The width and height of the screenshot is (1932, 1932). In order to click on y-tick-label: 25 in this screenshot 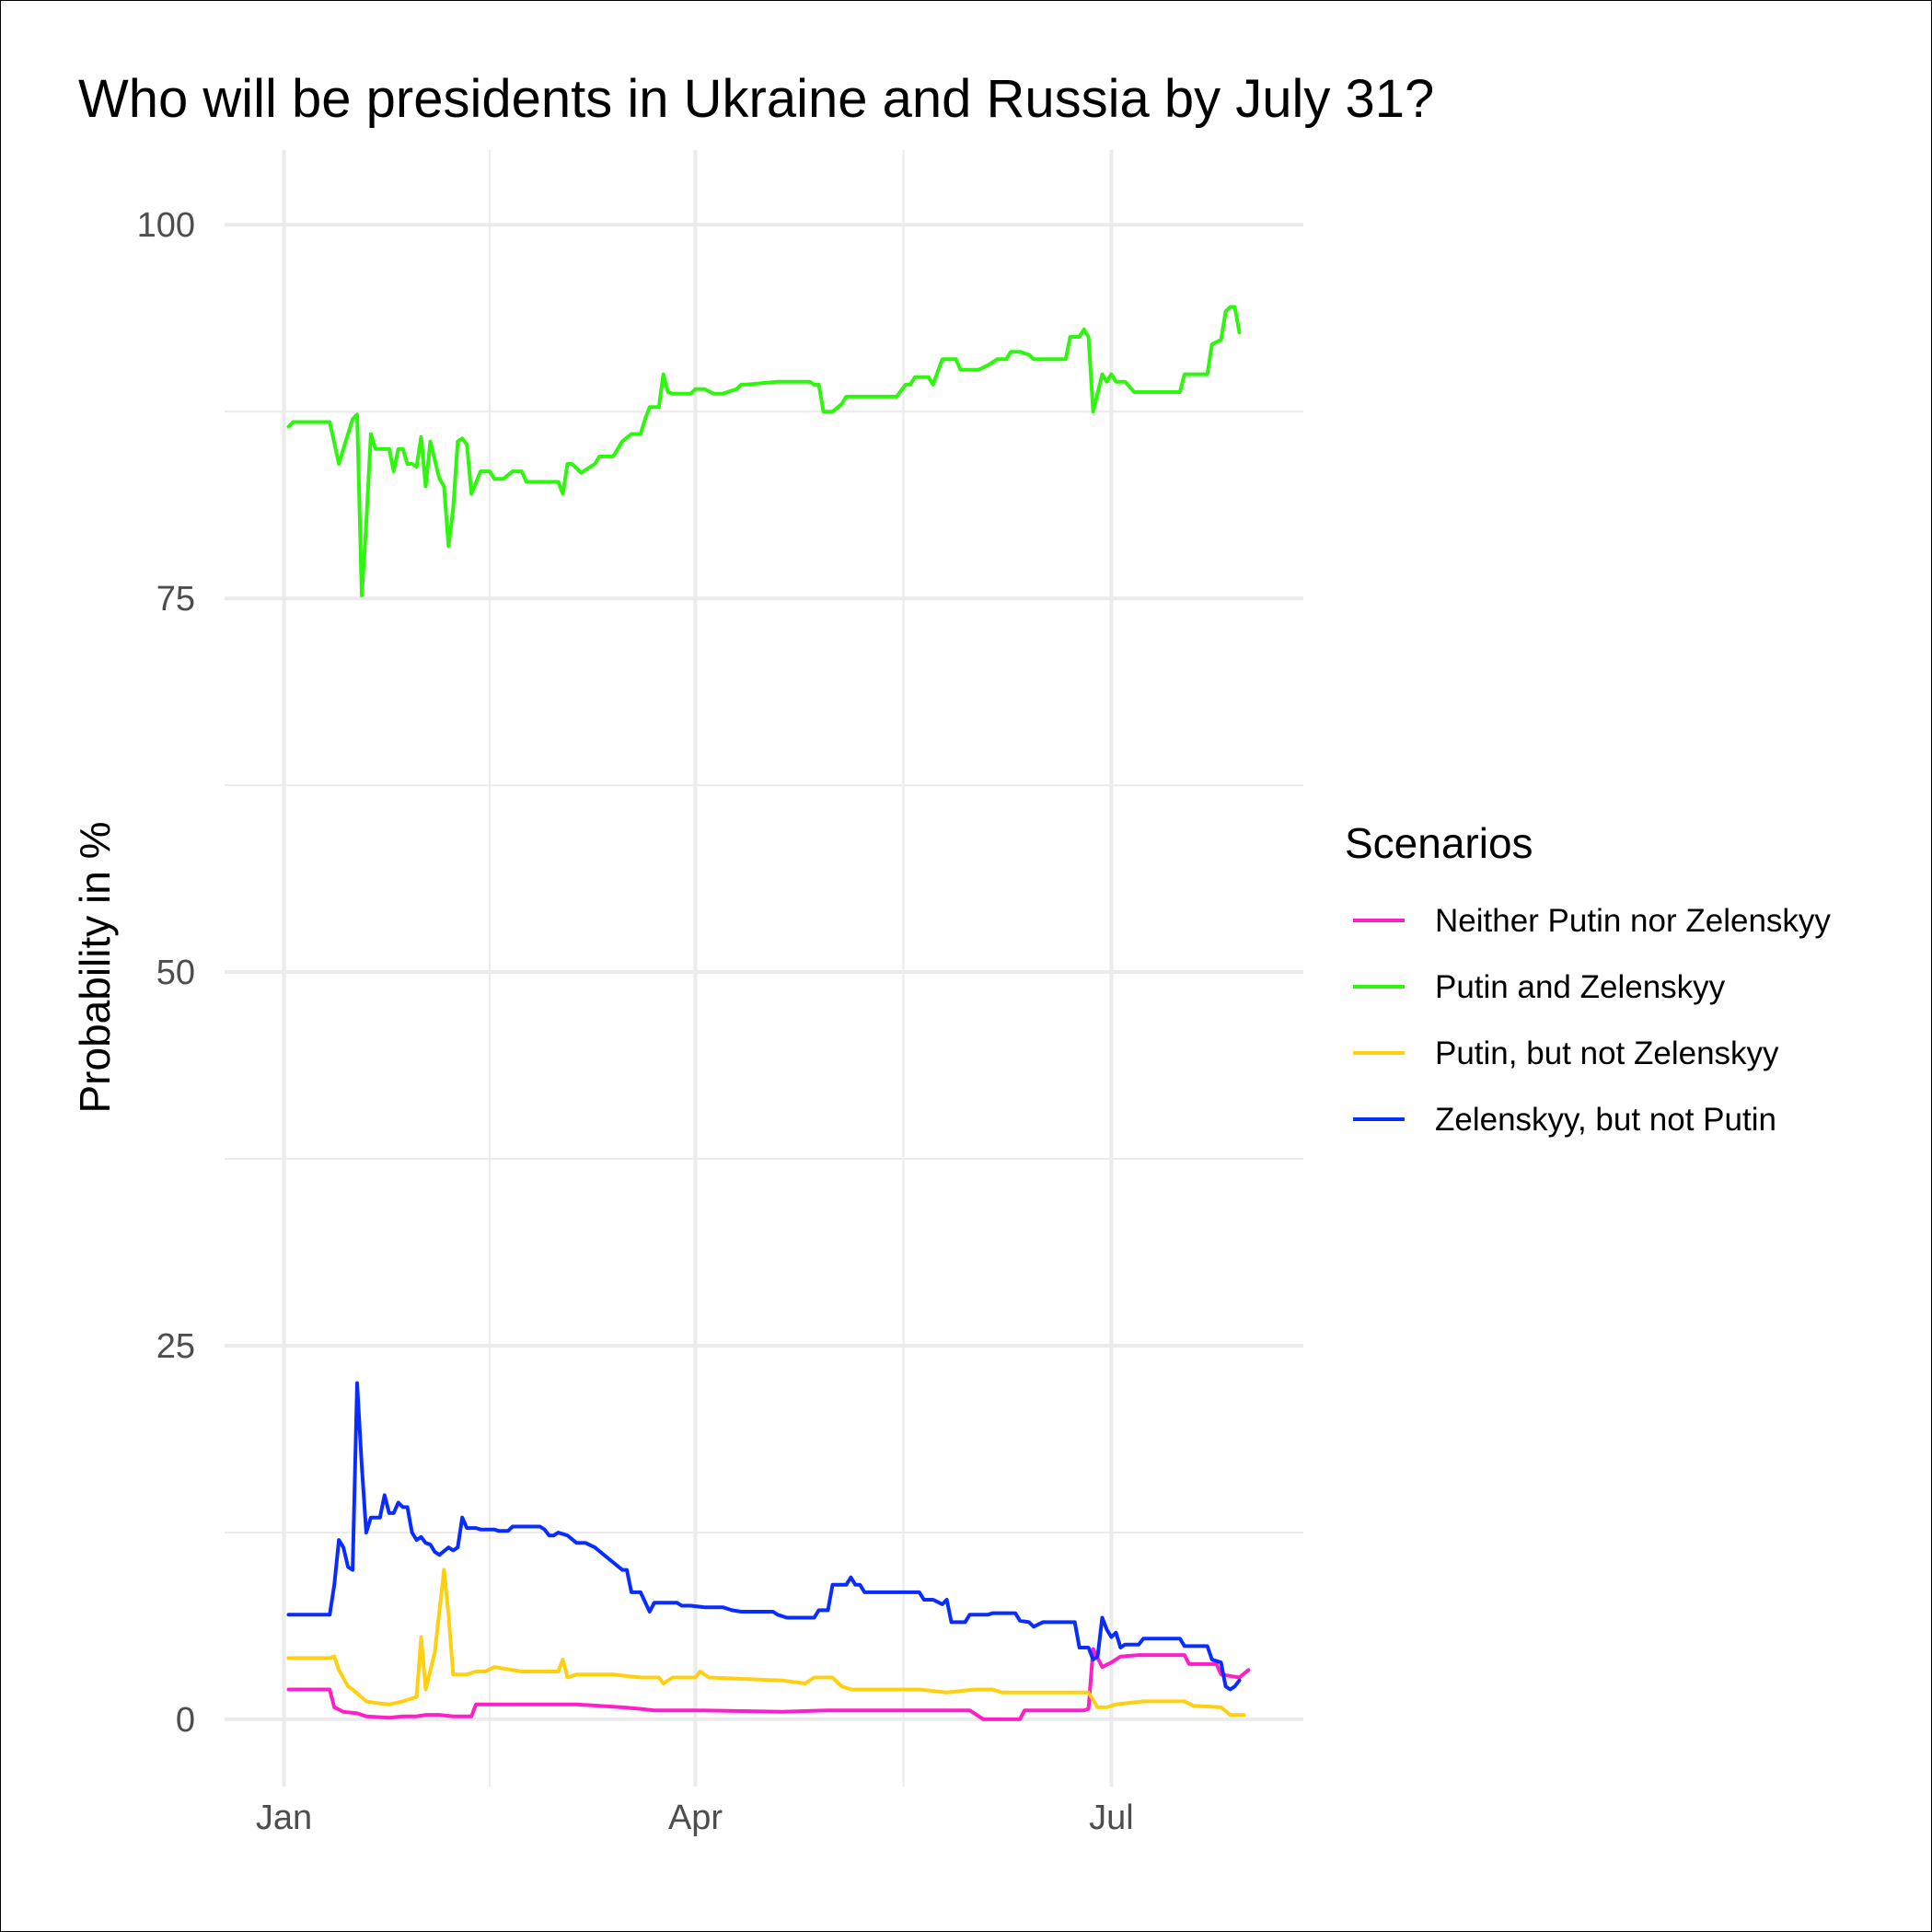, I will do `click(176, 1347)`.